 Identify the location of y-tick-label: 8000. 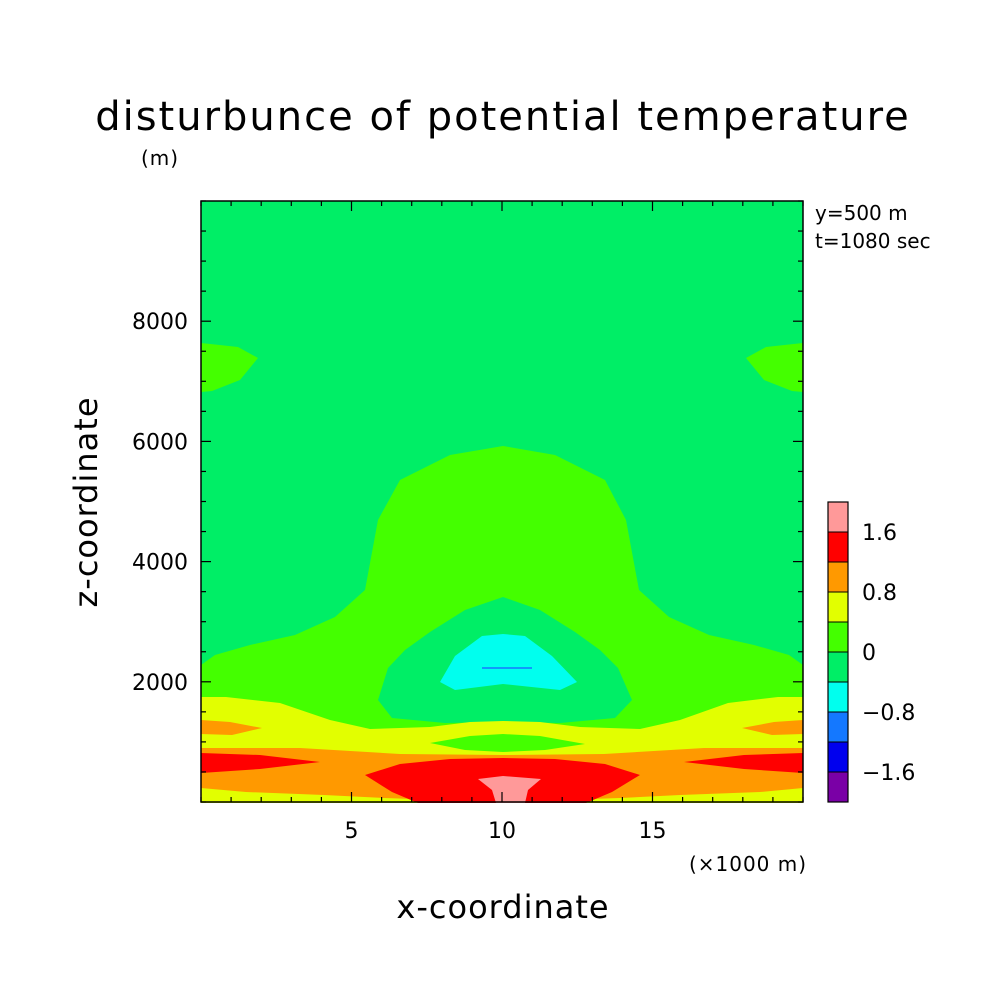
(160, 322).